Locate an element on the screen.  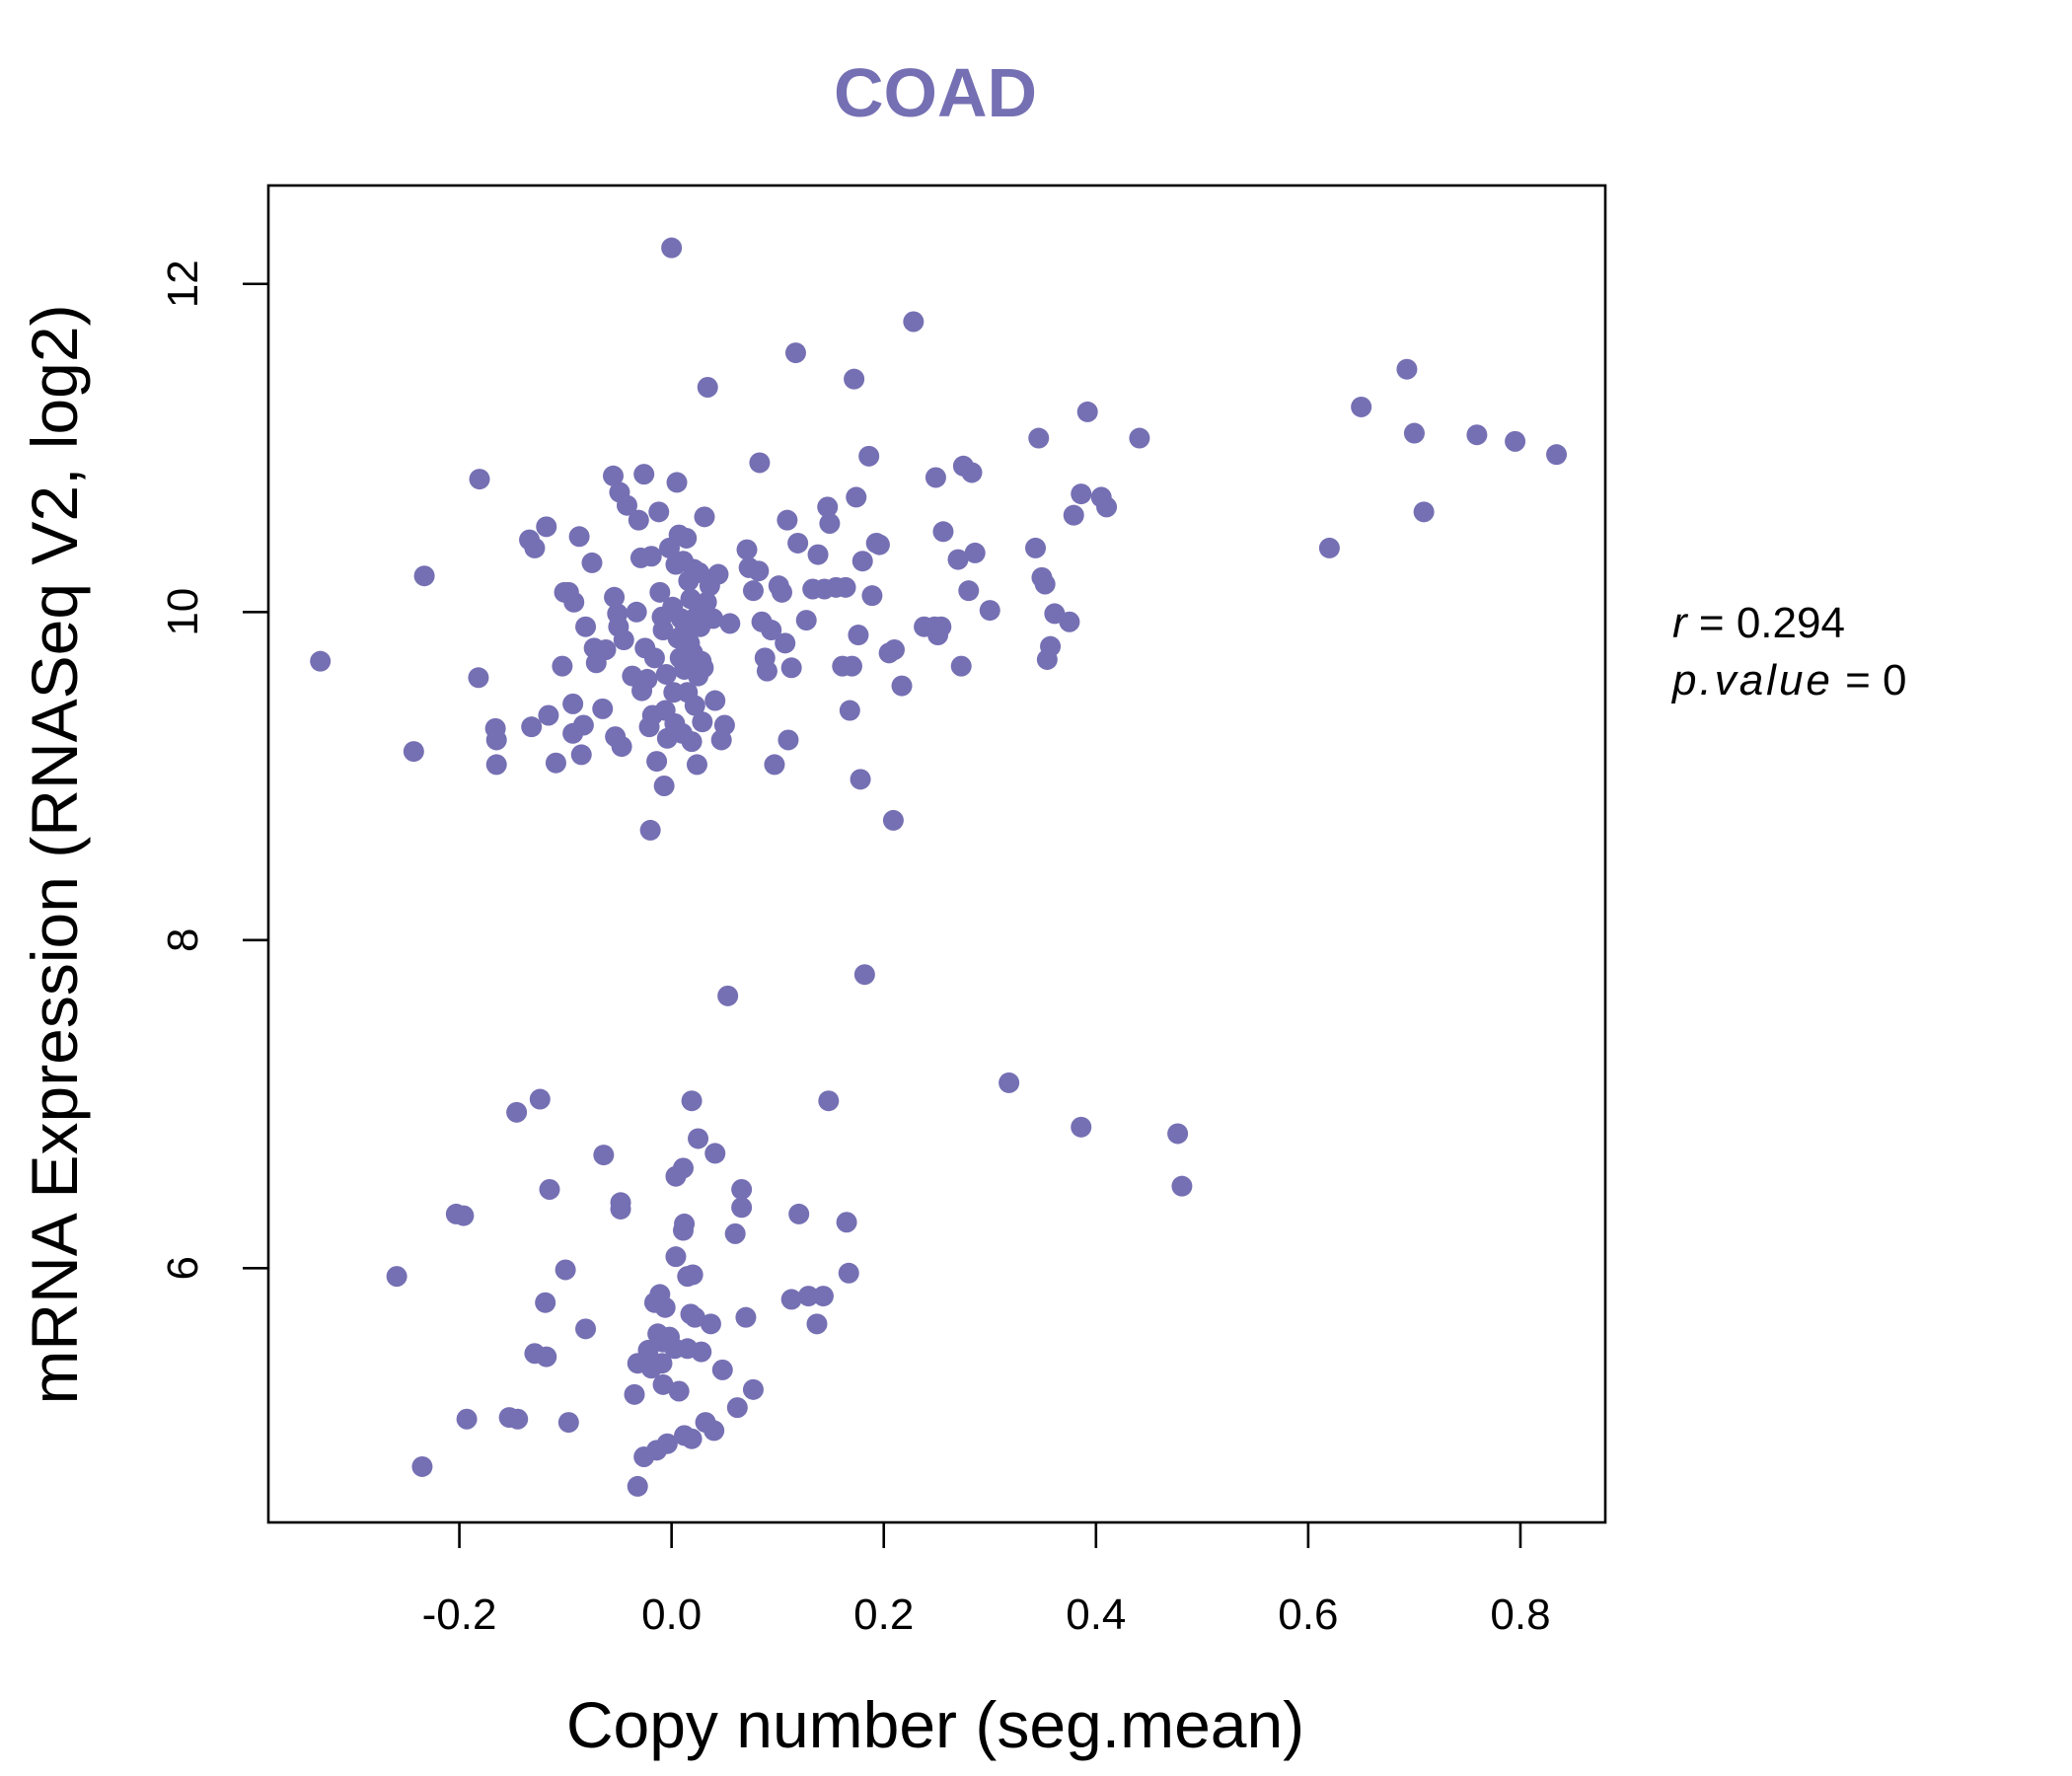
y-tick-label: 10 is located at coordinates (183, 612).